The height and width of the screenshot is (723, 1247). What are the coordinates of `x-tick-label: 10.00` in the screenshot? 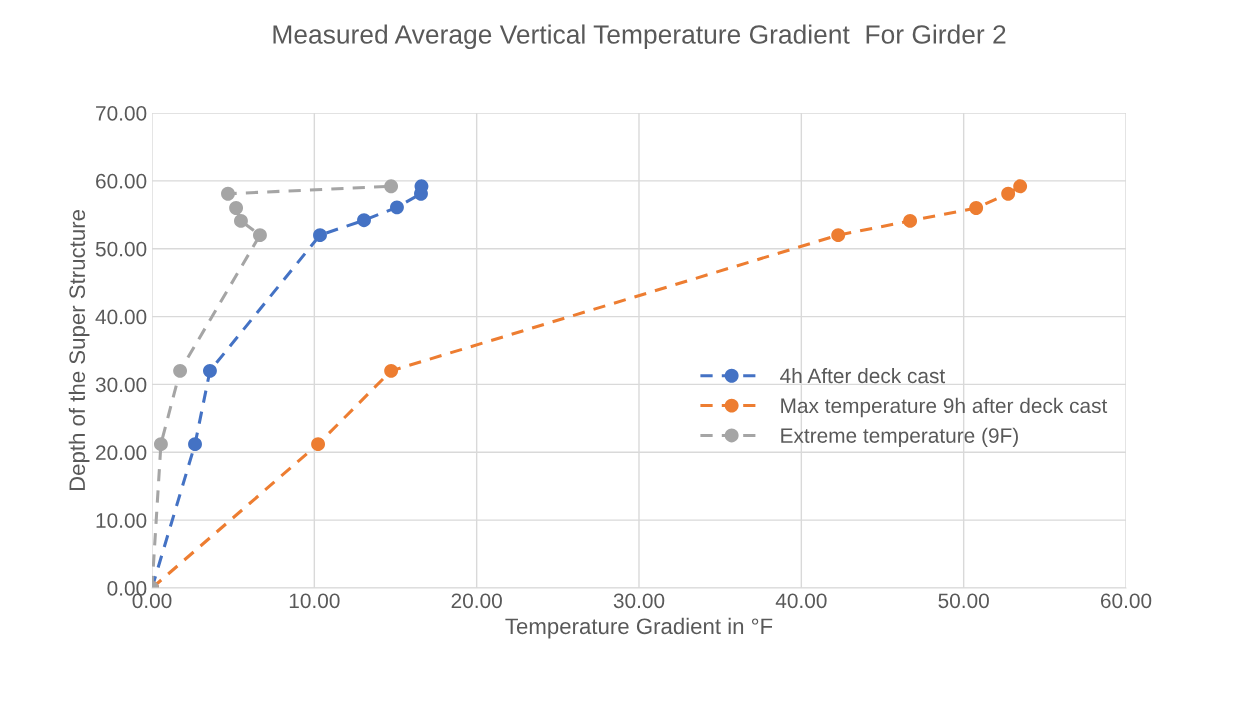 It's located at (314, 601).